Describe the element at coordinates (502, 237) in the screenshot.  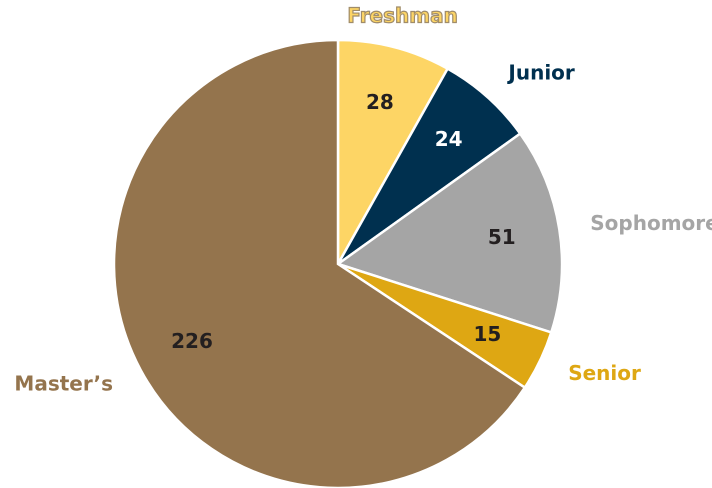
I see `value-label: 51` at that location.